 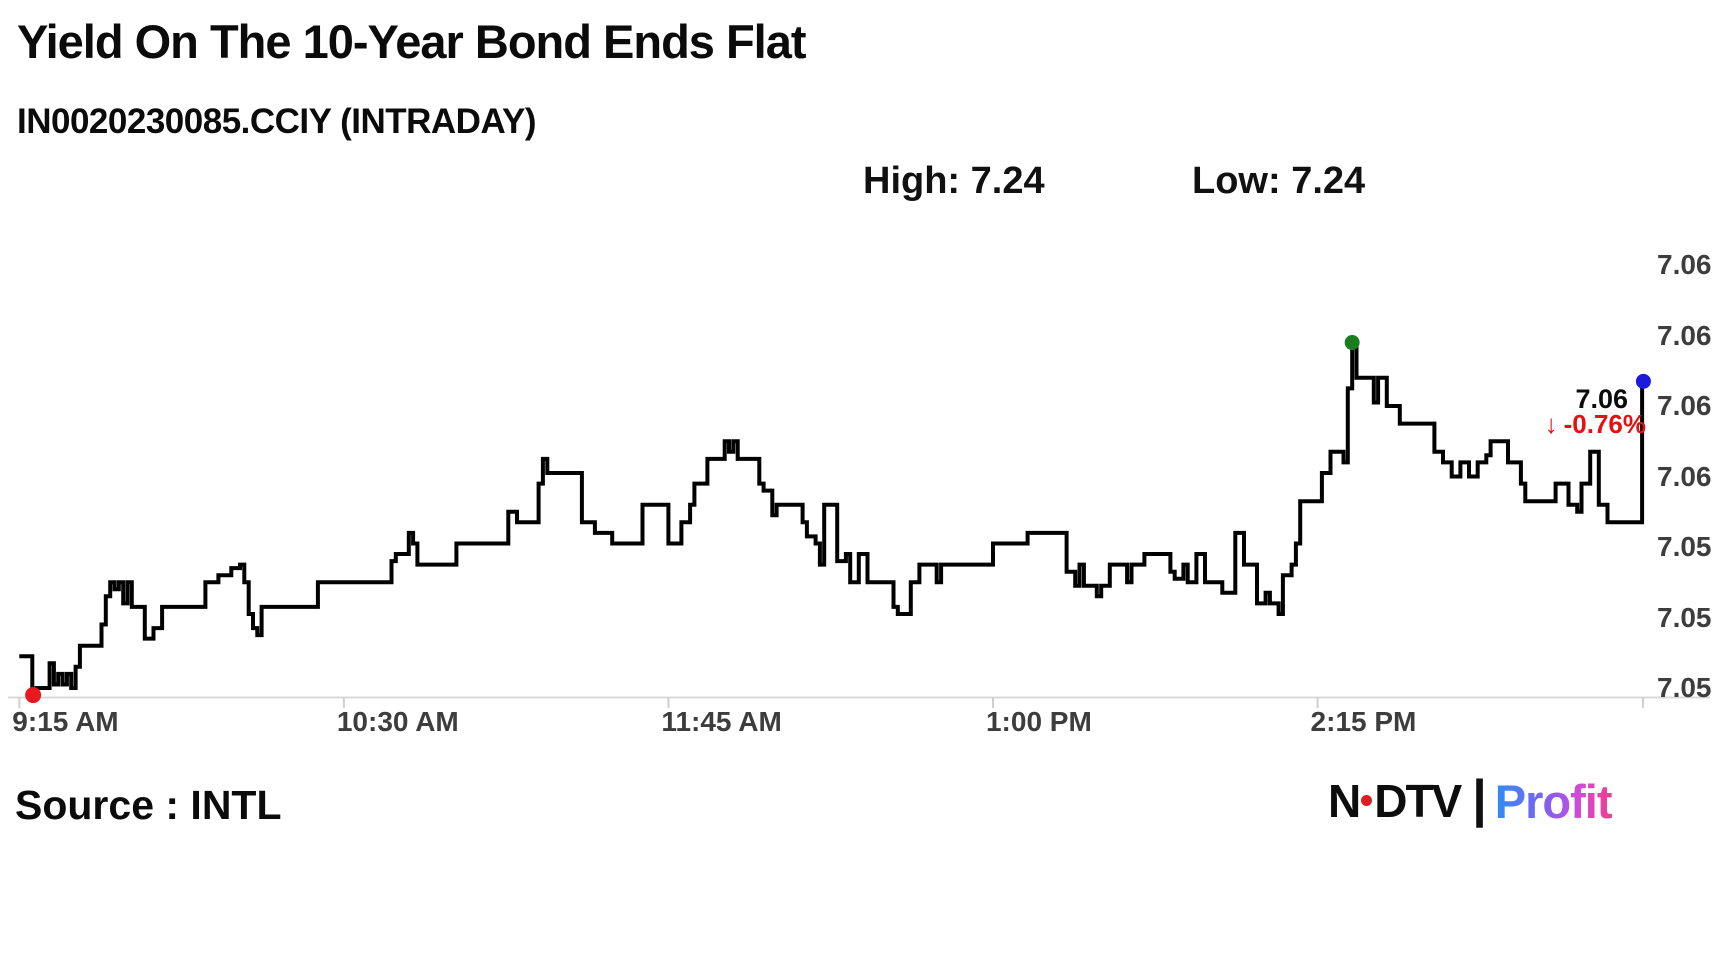 I want to click on change-percent: -0.76%, so click(x=1604, y=424).